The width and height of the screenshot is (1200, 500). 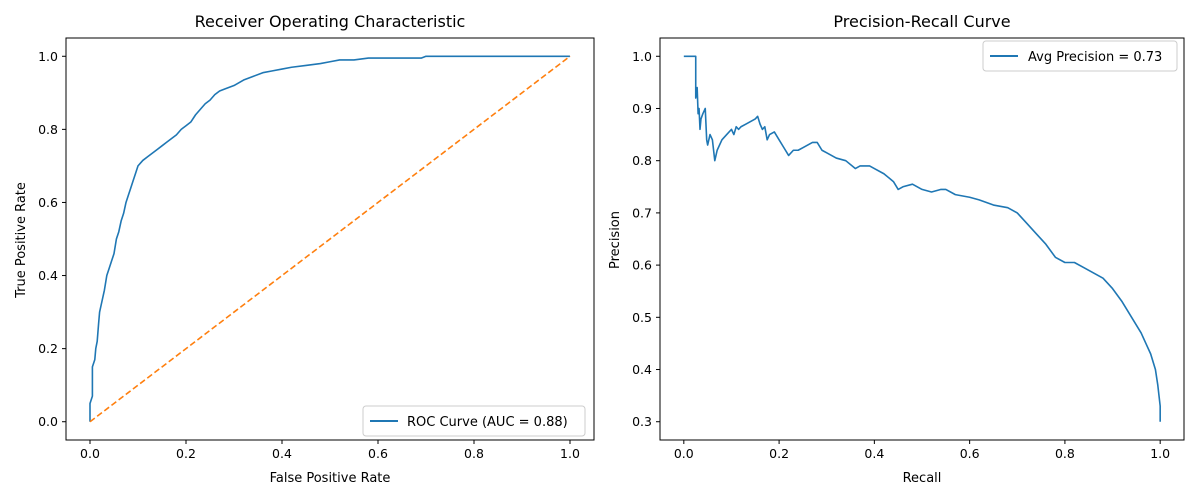 What do you see at coordinates (48, 56) in the screenshot?
I see `roc-y-tick-label: 1.0` at bounding box center [48, 56].